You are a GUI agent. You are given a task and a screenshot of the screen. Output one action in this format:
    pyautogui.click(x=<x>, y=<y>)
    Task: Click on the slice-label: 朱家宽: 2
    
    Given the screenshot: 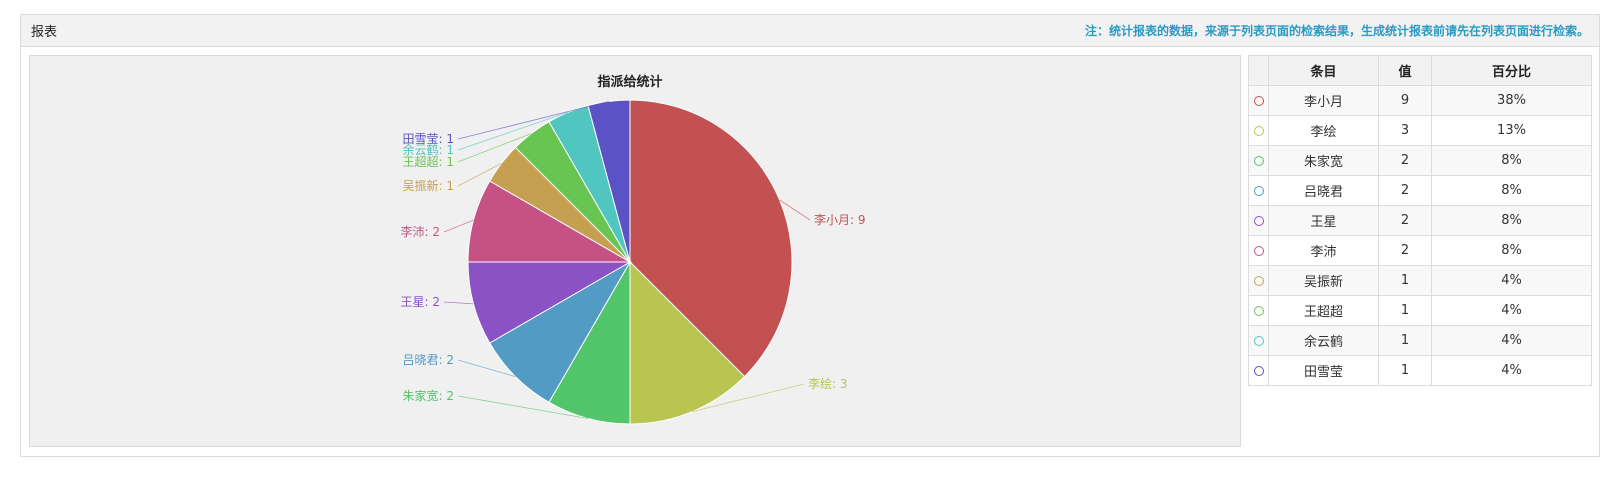 What is the action you would take?
    pyautogui.click(x=429, y=395)
    